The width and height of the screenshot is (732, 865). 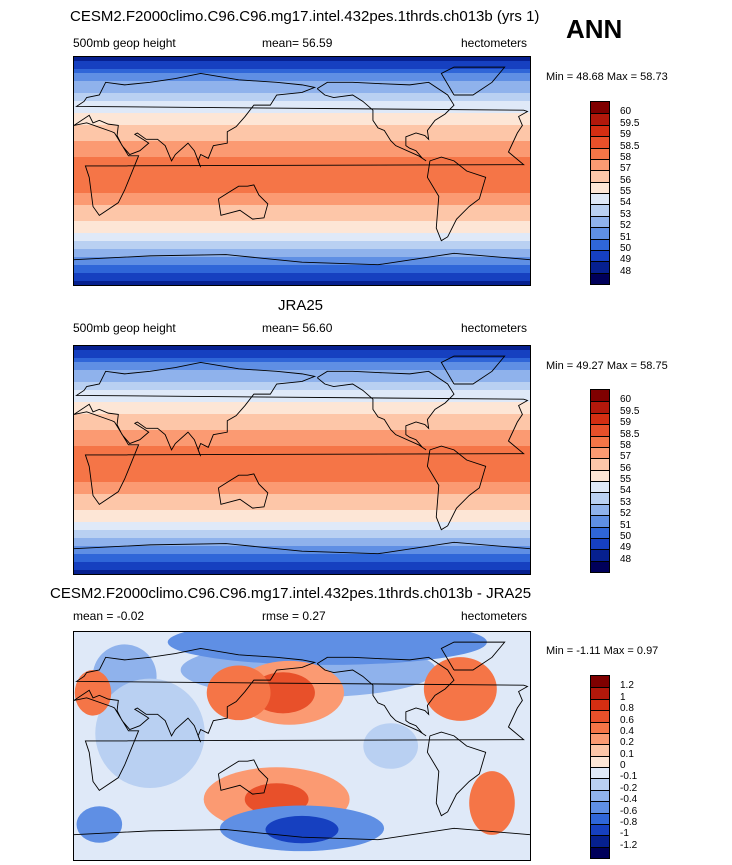 I want to click on colorbar-tick-label: 55, so click(x=626, y=191).